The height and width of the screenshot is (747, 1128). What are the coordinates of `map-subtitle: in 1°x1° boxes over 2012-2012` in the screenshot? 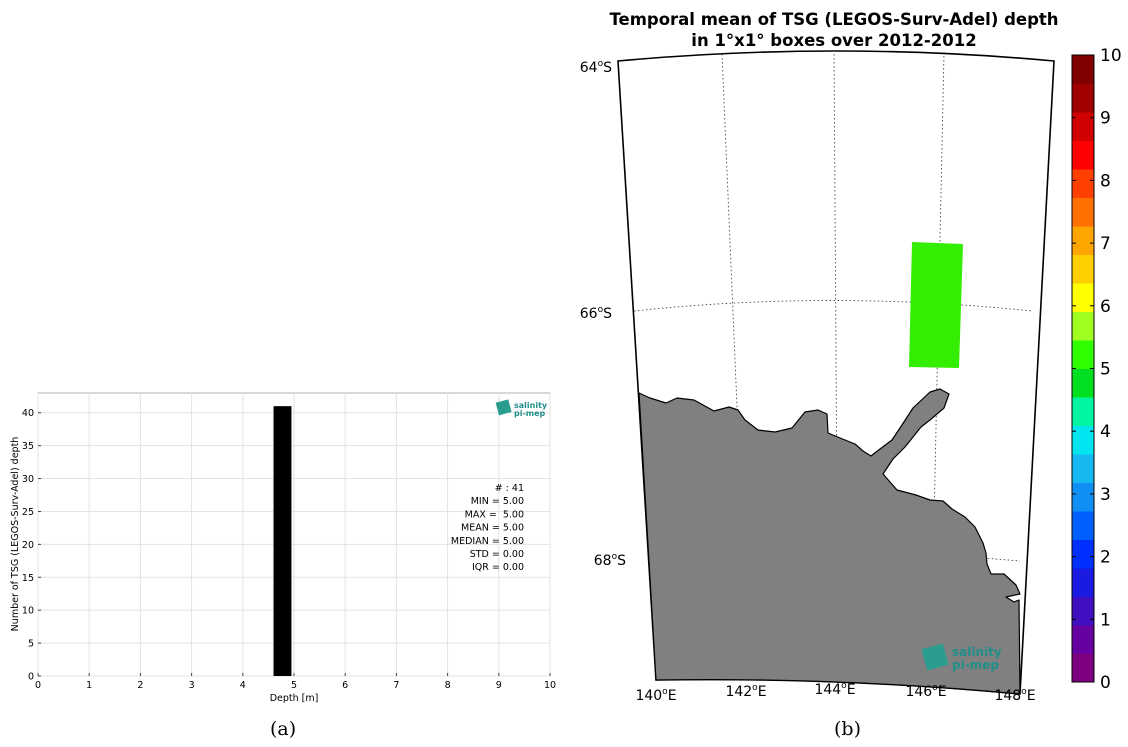 It's located at (833, 40).